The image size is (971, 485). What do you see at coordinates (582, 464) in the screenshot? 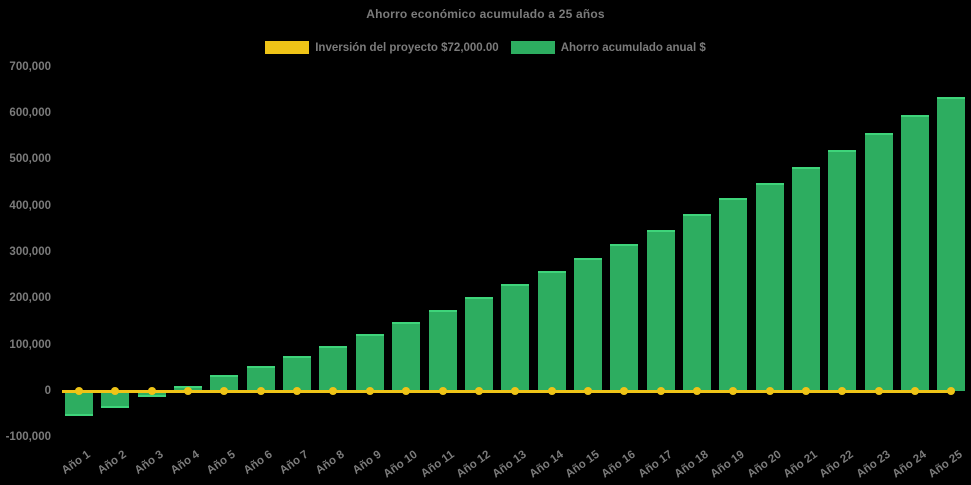
I see `x-axis-label: Año 15` at bounding box center [582, 464].